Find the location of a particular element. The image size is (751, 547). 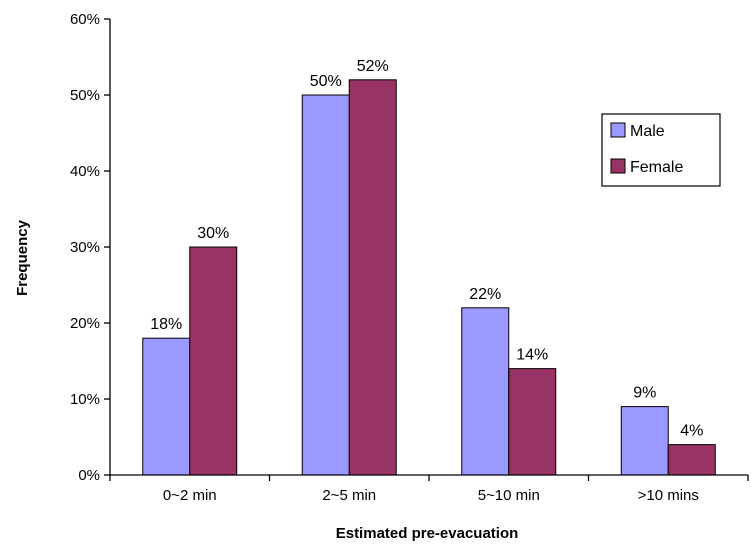

data-label-female: 14% is located at coordinates (532, 355).